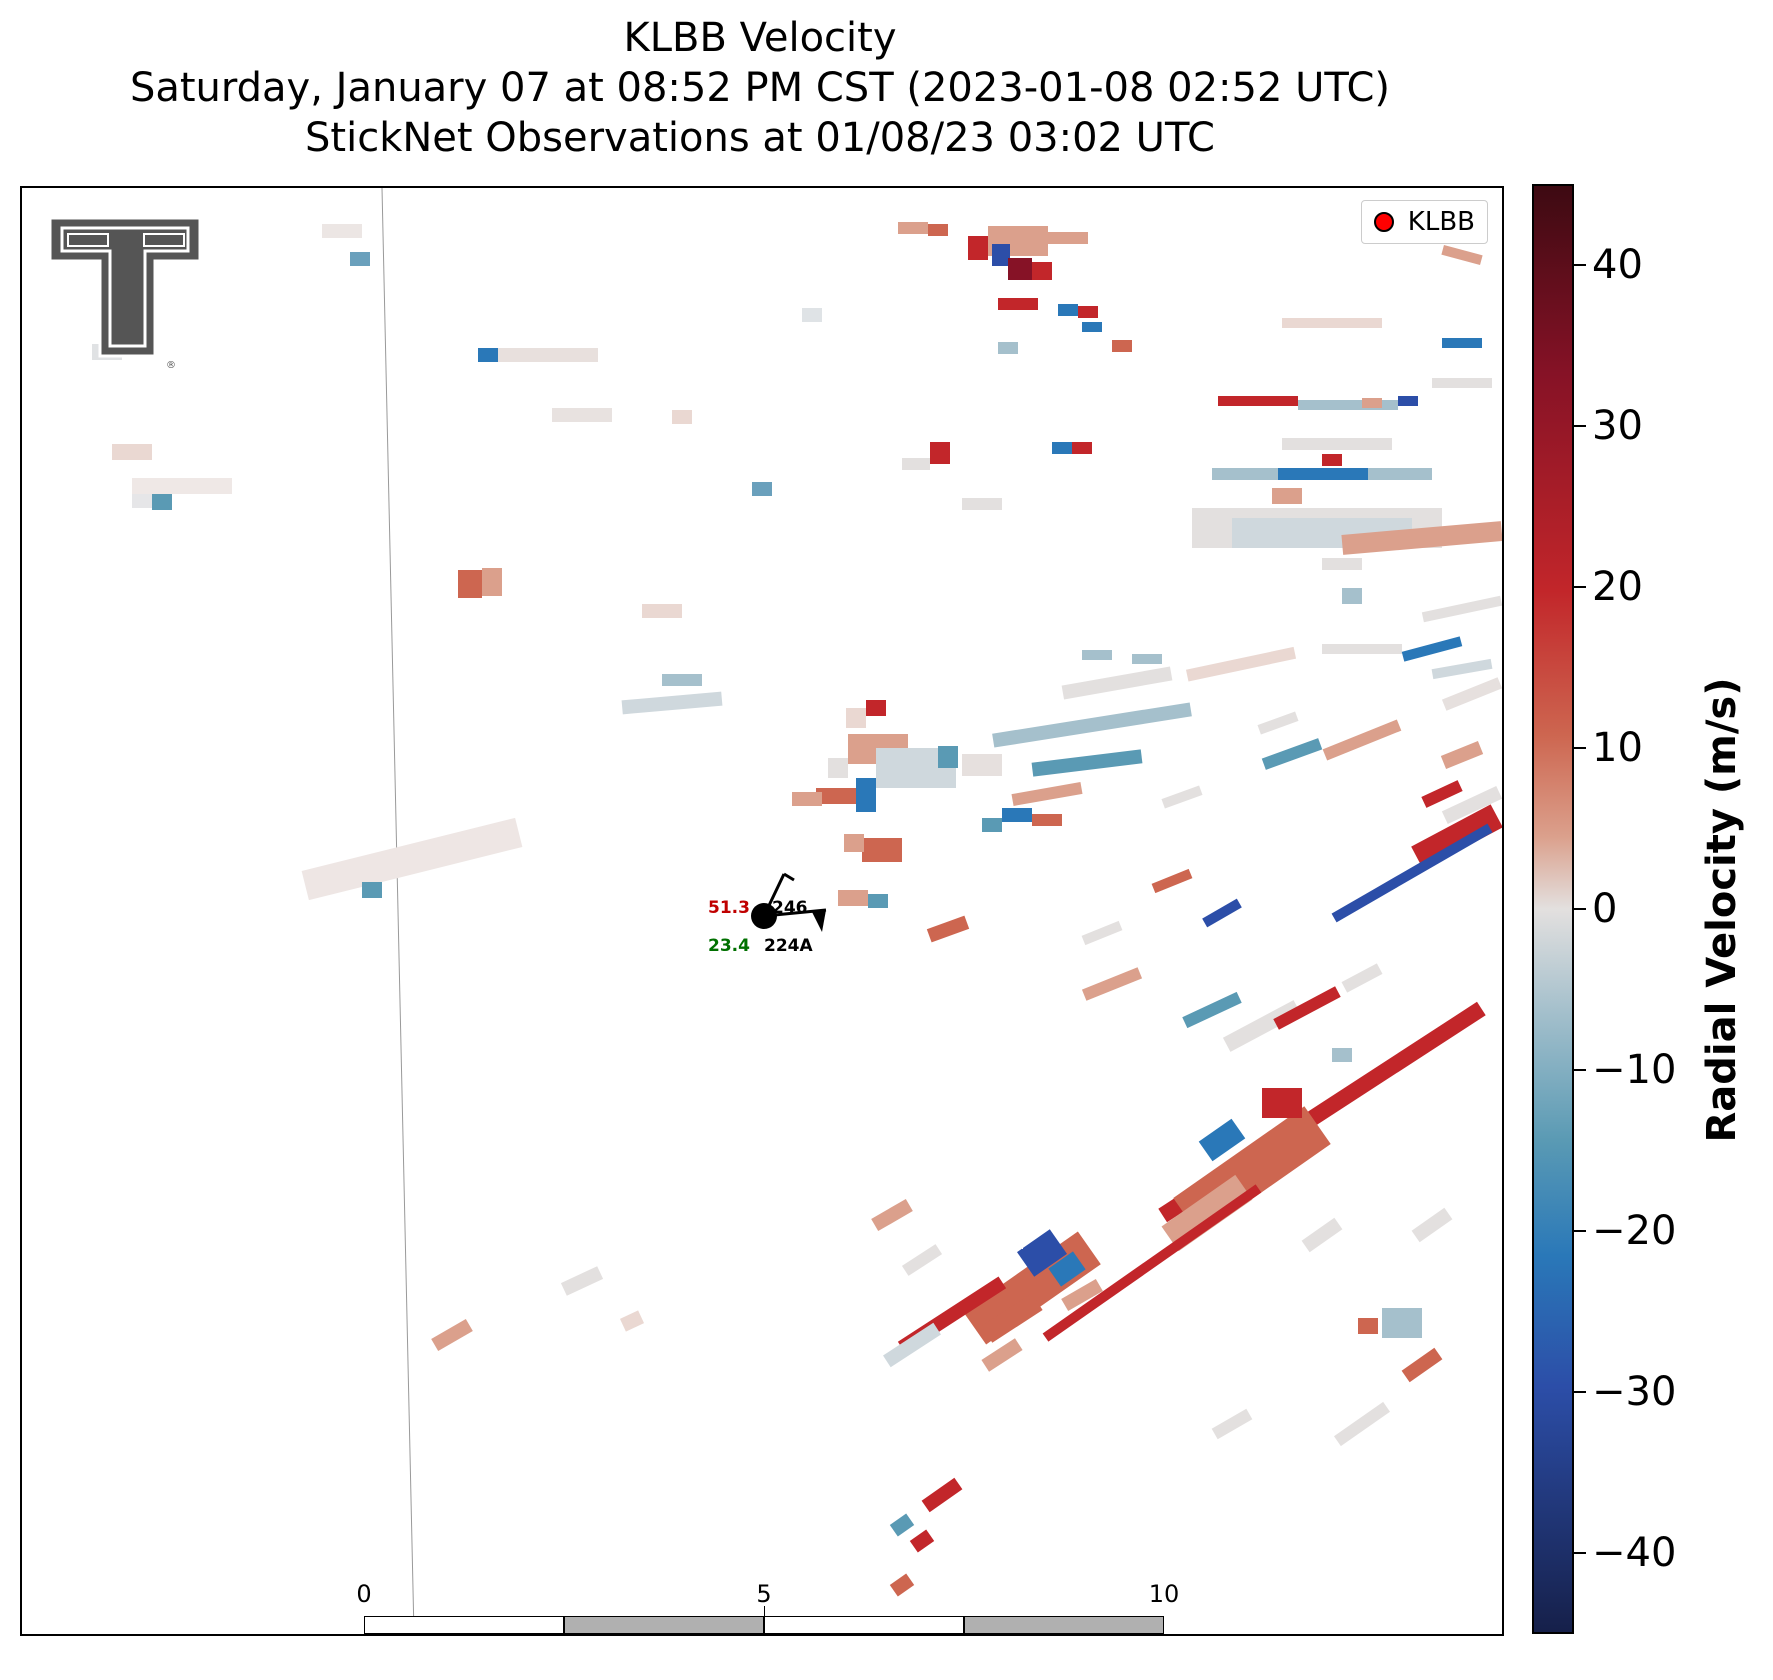 The width and height of the screenshot is (1773, 1680). Describe the element at coordinates (1617, 747) in the screenshot. I see `colorbar-tick-label: 10` at that location.